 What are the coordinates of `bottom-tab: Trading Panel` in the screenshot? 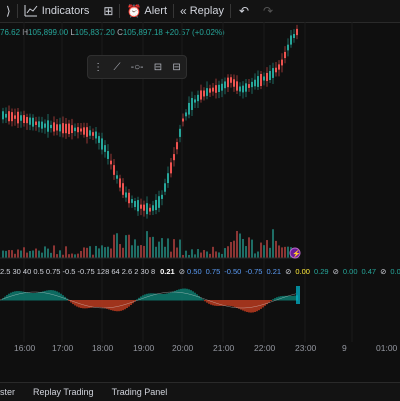 It's located at (139, 392).